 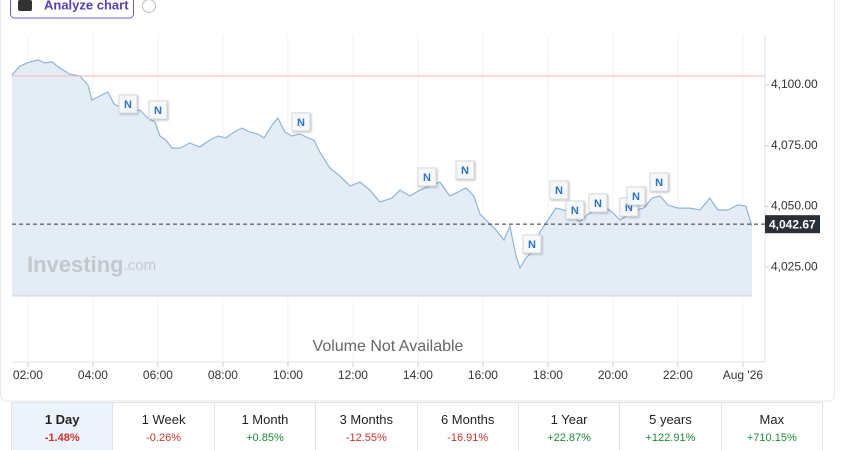 What do you see at coordinates (93, 375) in the screenshot?
I see `x-tick-label: 04:00` at bounding box center [93, 375].